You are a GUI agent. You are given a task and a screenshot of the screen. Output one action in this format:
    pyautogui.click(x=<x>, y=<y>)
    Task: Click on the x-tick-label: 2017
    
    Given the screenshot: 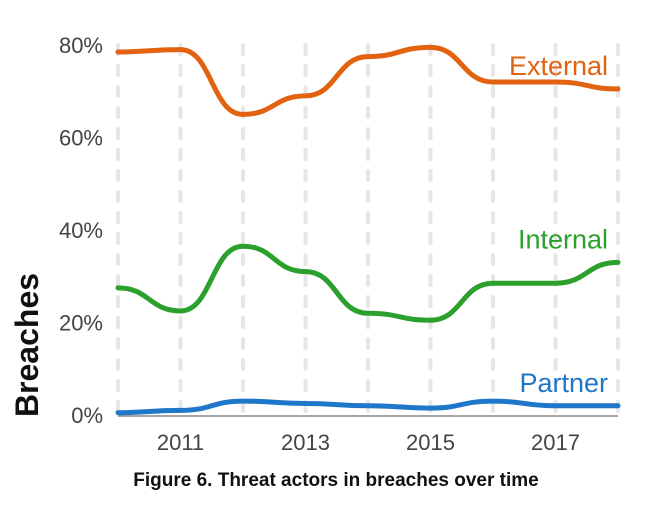 What is the action you would take?
    pyautogui.click(x=555, y=442)
    